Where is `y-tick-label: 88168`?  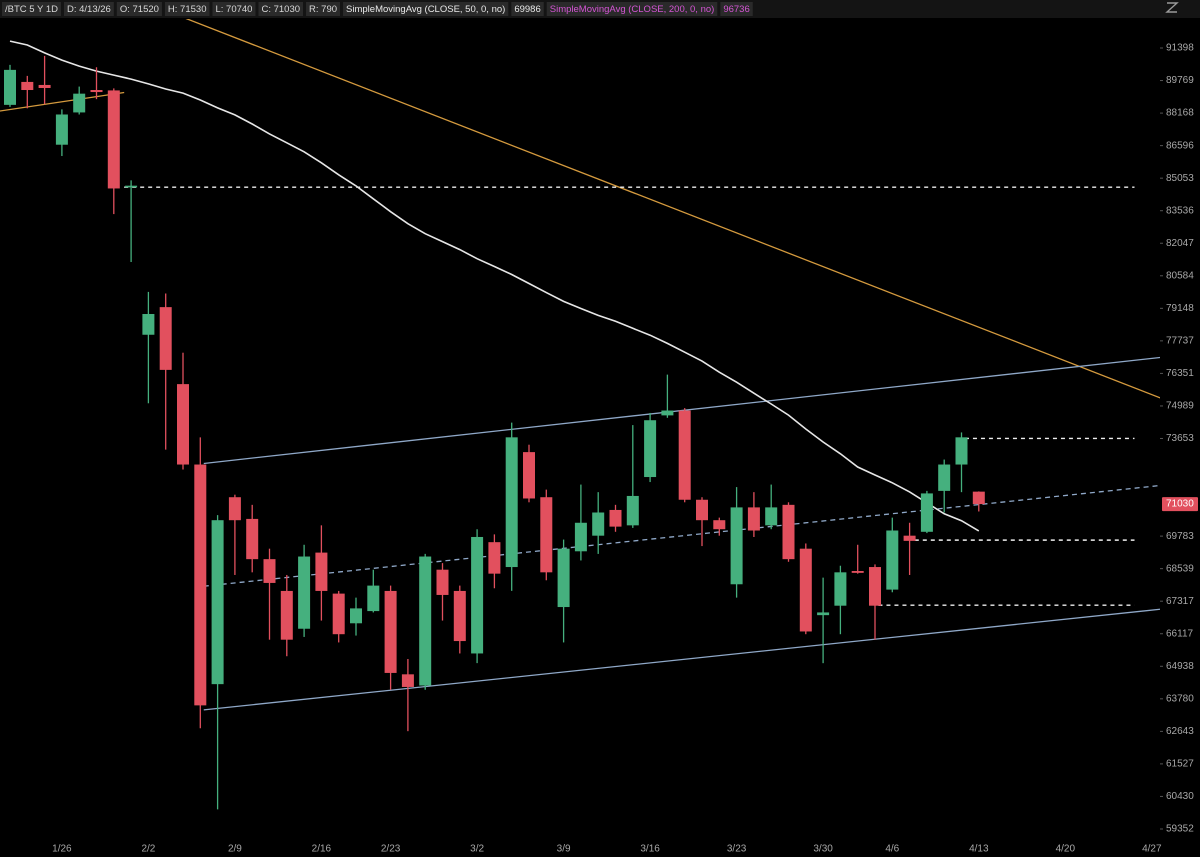
y-tick-label: 88168 is located at coordinates (1180, 113).